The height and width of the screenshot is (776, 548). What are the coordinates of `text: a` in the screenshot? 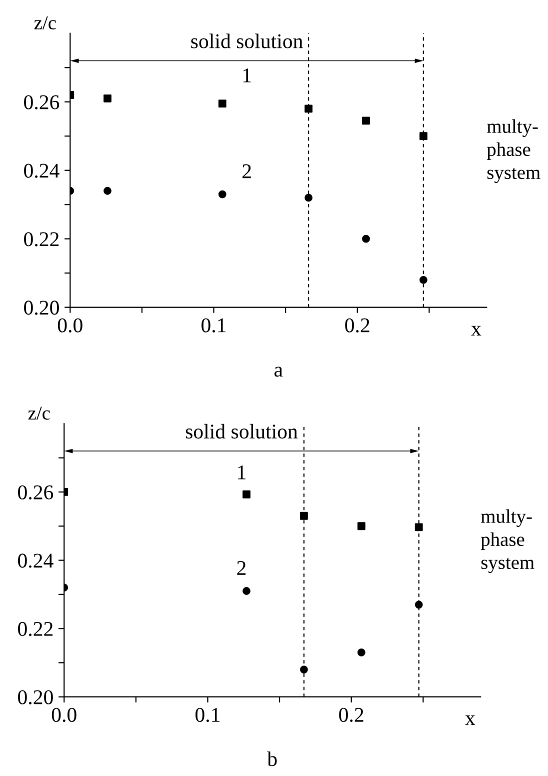 It's located at (278, 371).